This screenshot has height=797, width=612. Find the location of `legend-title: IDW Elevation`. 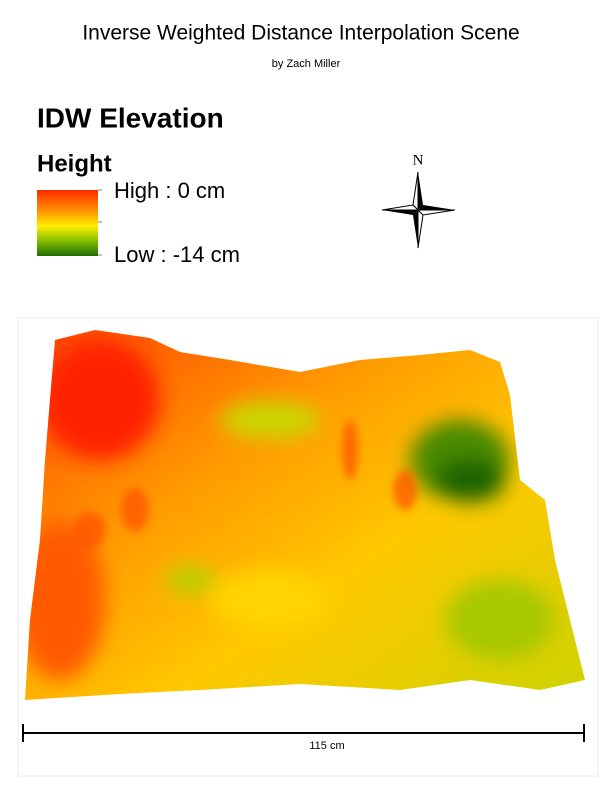

legend-title: IDW Elevation is located at coordinates (130, 117).